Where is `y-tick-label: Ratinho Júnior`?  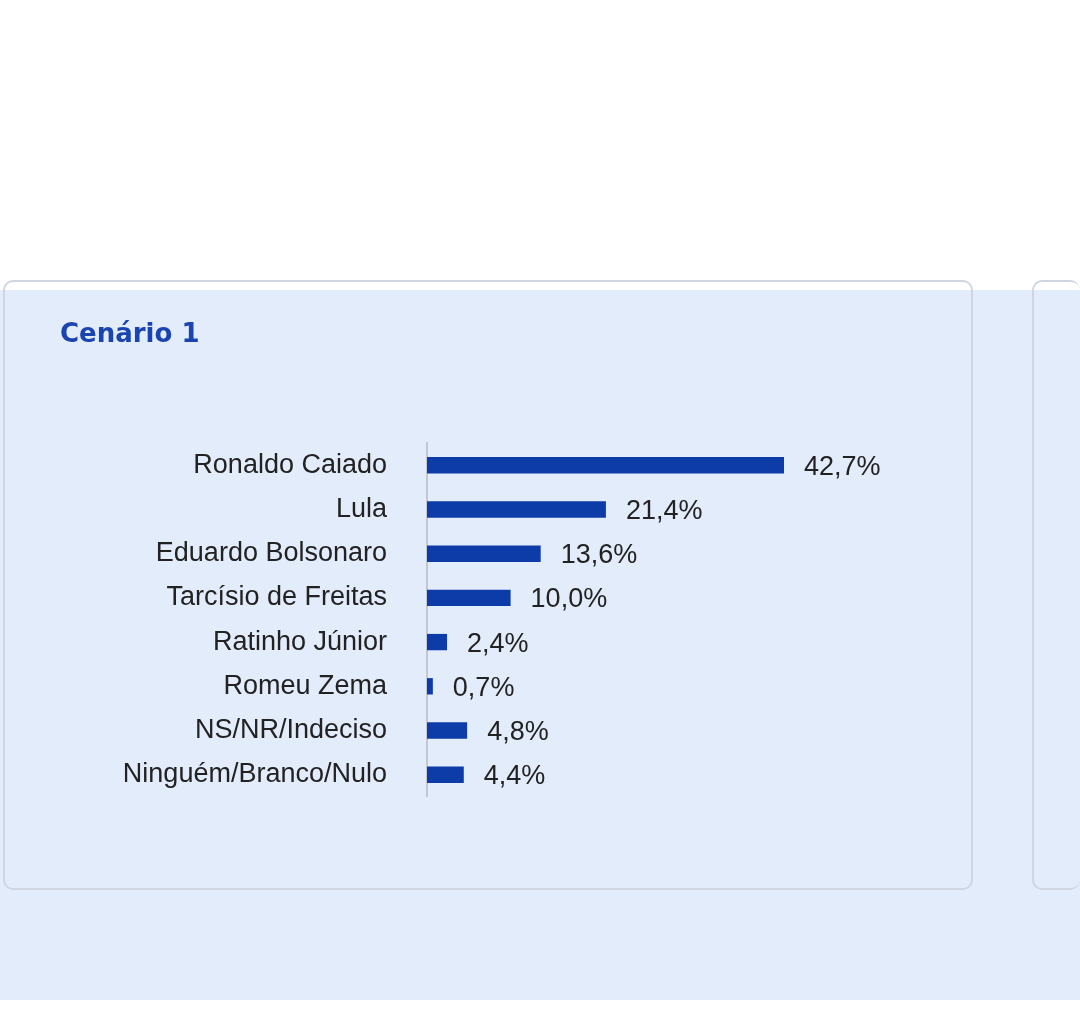
y-tick-label: Ratinho Júnior is located at coordinates (299, 640).